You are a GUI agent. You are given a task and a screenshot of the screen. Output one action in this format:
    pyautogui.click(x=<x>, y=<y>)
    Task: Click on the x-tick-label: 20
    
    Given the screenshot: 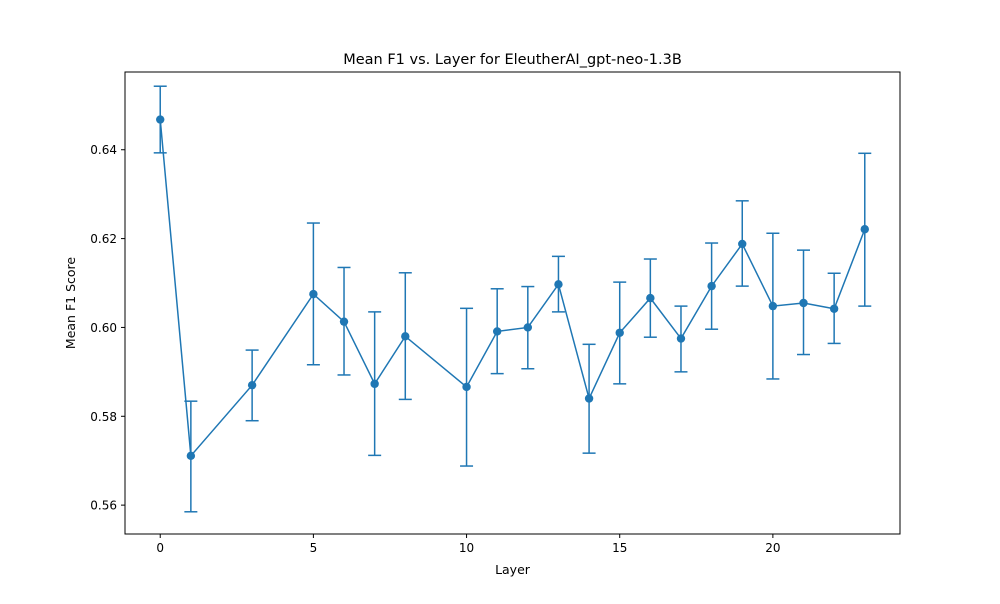 What is the action you would take?
    pyautogui.click(x=772, y=548)
    